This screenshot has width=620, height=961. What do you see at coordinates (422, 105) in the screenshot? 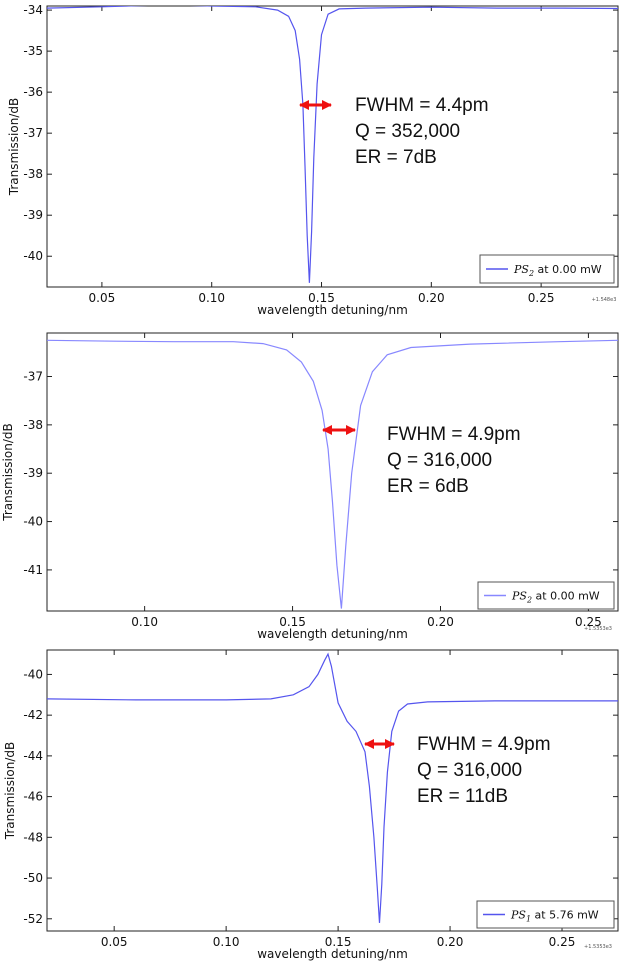
I see `annotation-text: FWHM = 4.4pm` at bounding box center [422, 105].